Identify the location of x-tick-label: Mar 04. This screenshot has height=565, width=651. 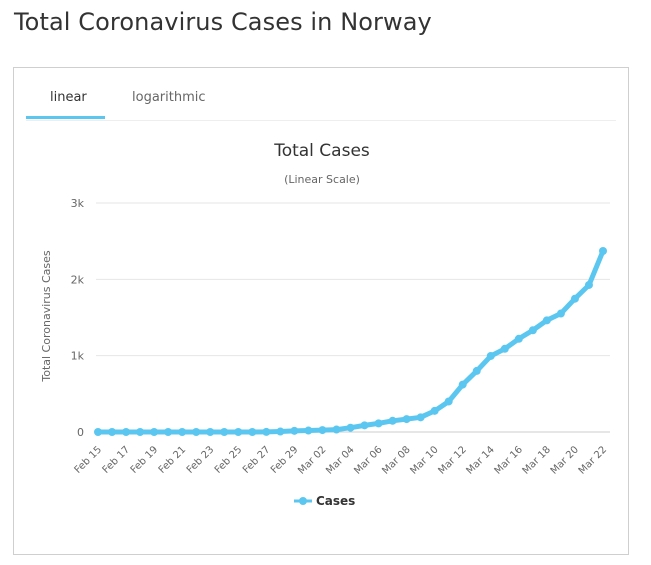
(340, 460).